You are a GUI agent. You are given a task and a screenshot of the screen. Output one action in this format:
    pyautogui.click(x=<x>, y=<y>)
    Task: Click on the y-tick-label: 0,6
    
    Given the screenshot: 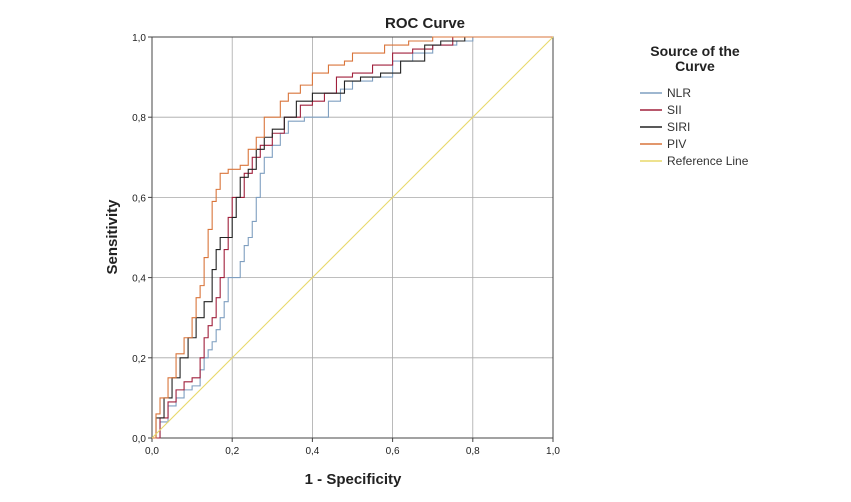 What is the action you would take?
    pyautogui.click(x=139, y=198)
    